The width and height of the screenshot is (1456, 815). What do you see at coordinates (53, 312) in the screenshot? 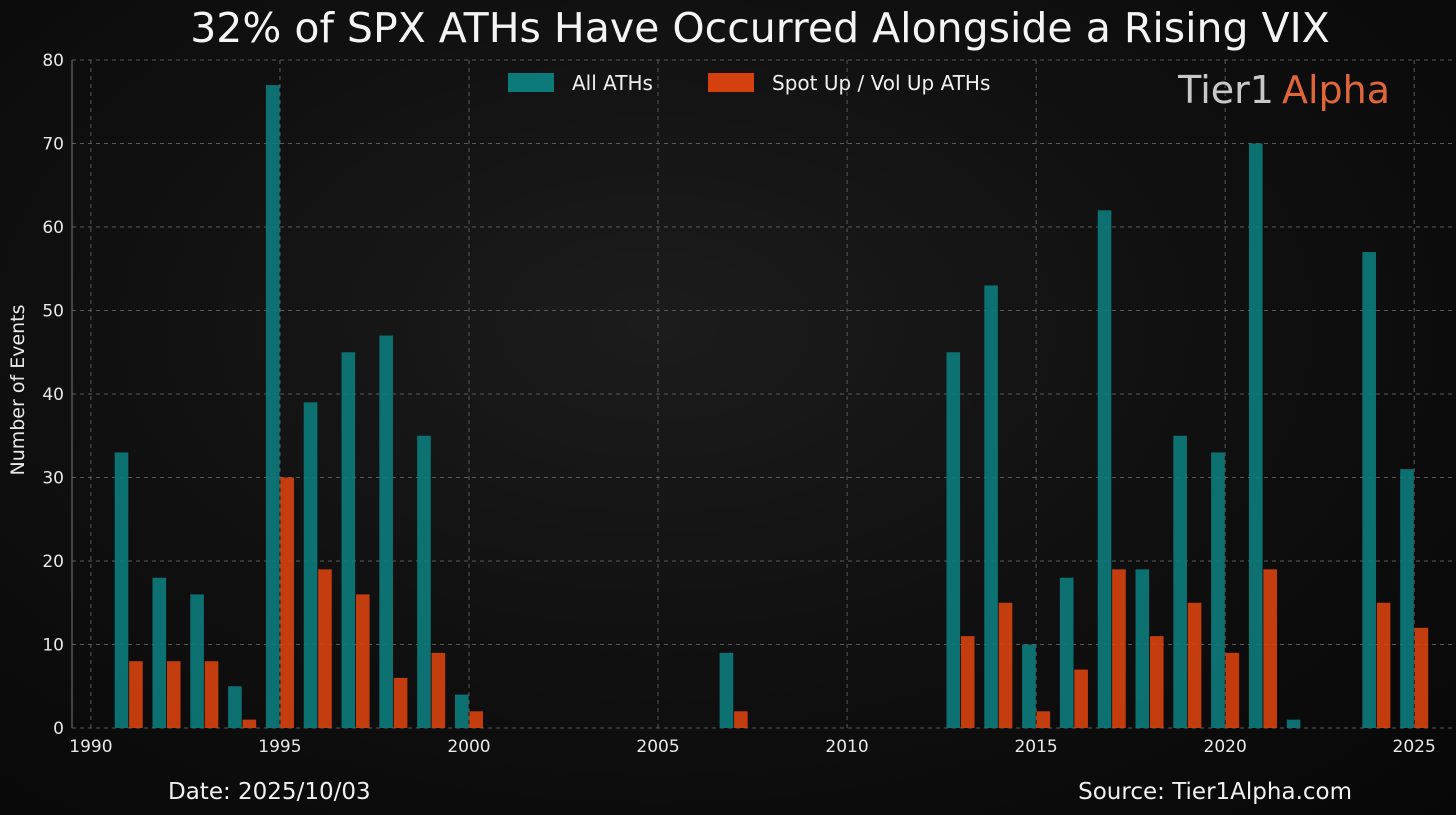
I see `y-tick-label: 50` at bounding box center [53, 312].